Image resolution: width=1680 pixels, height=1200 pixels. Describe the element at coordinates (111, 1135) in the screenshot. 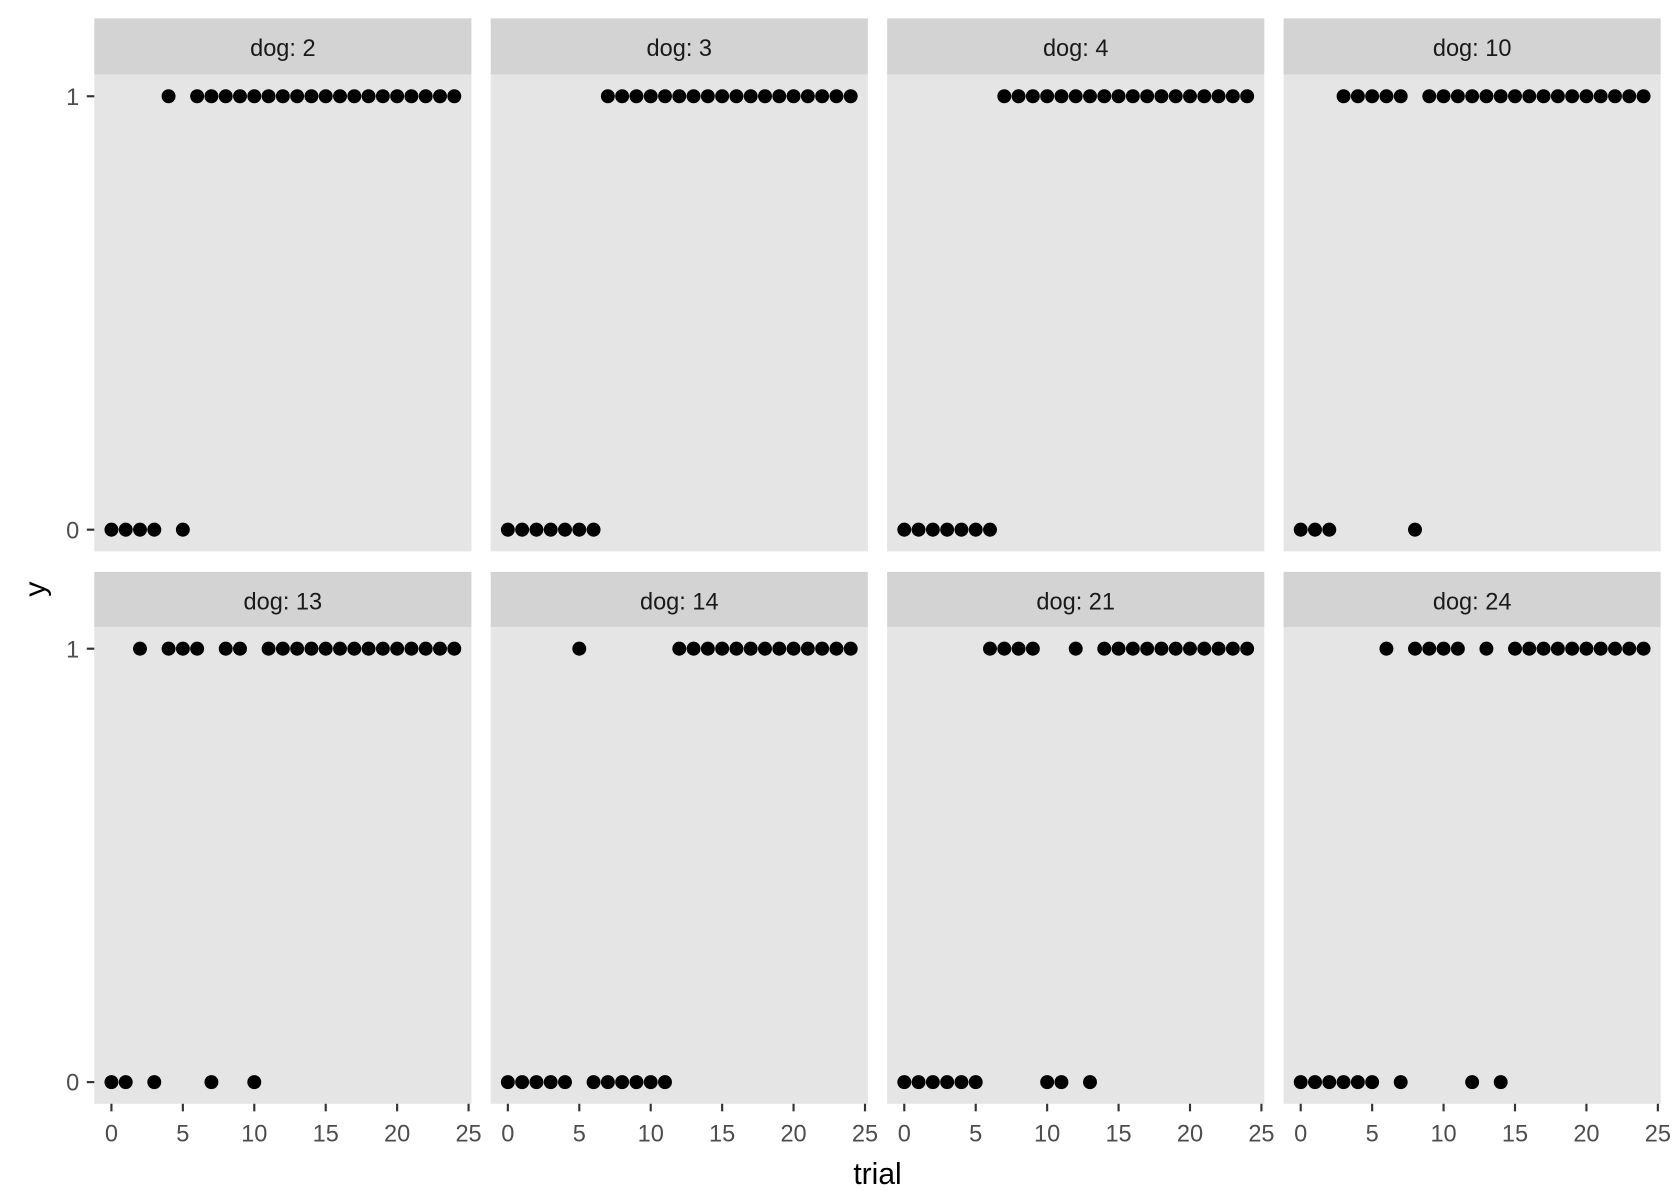

I see `x-tick-label: 0` at that location.